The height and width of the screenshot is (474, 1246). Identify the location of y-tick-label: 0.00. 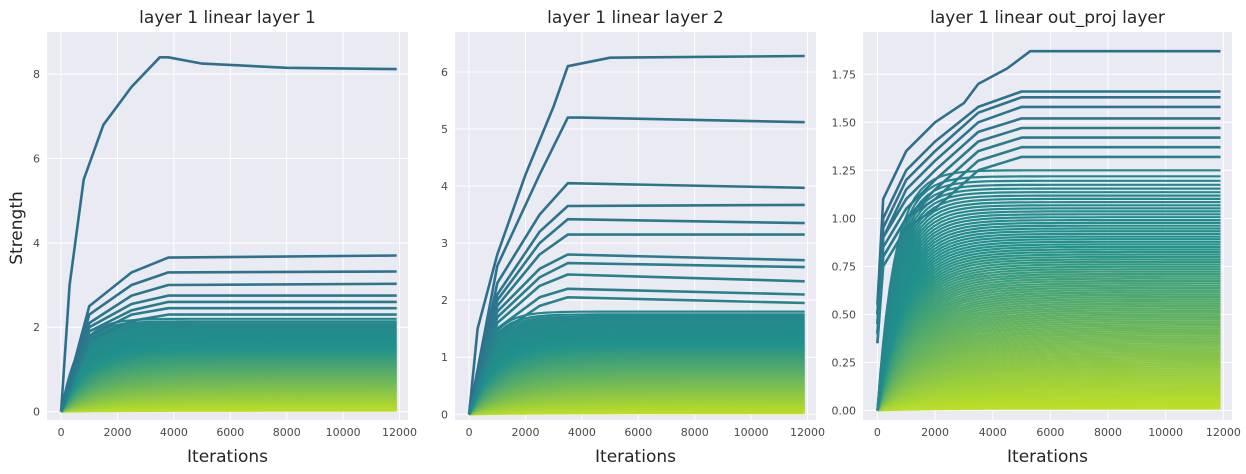
(844, 410).